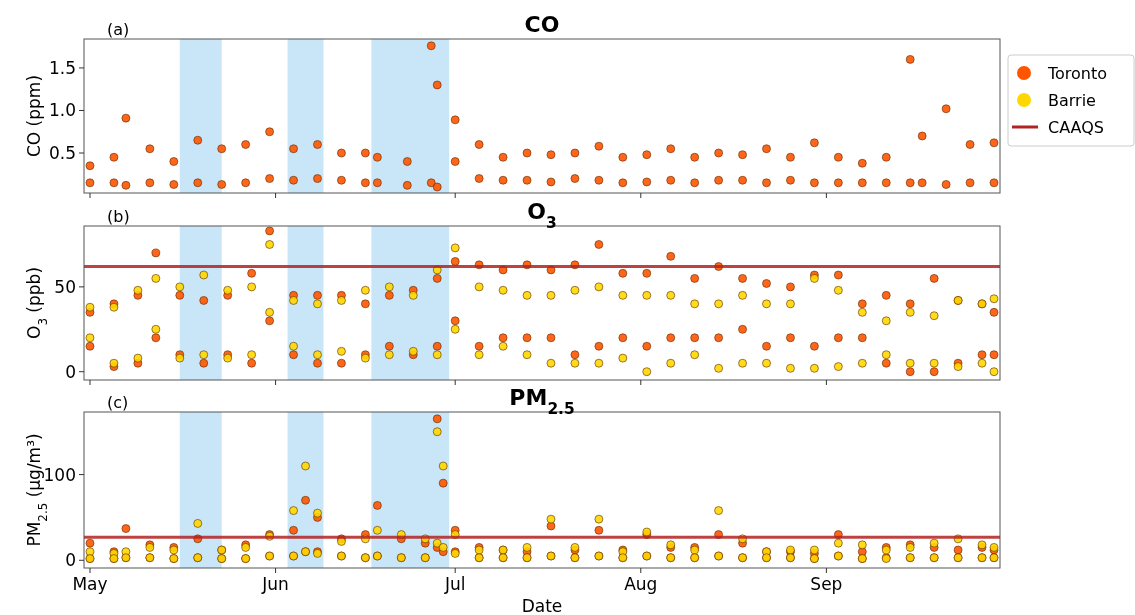 This screenshot has width=1135, height=615. What do you see at coordinates (62, 152) in the screenshot?
I see `y-tick-label: 0.5` at bounding box center [62, 152].